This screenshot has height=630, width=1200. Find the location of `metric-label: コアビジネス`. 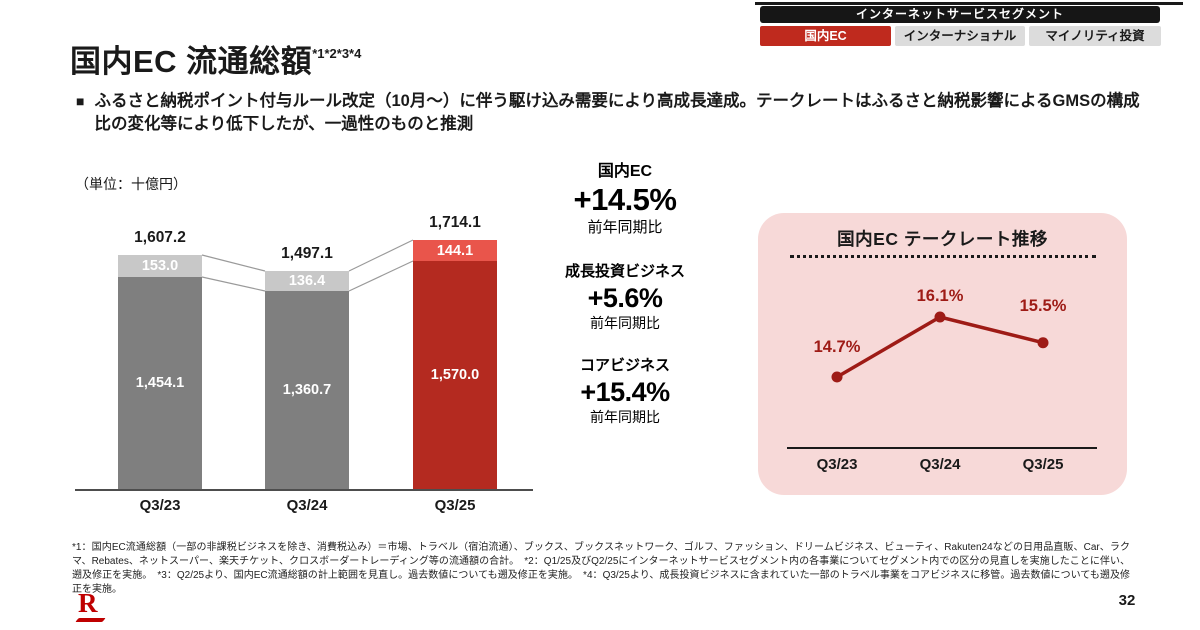

metric-label: コアビジネス is located at coordinates (624, 365).